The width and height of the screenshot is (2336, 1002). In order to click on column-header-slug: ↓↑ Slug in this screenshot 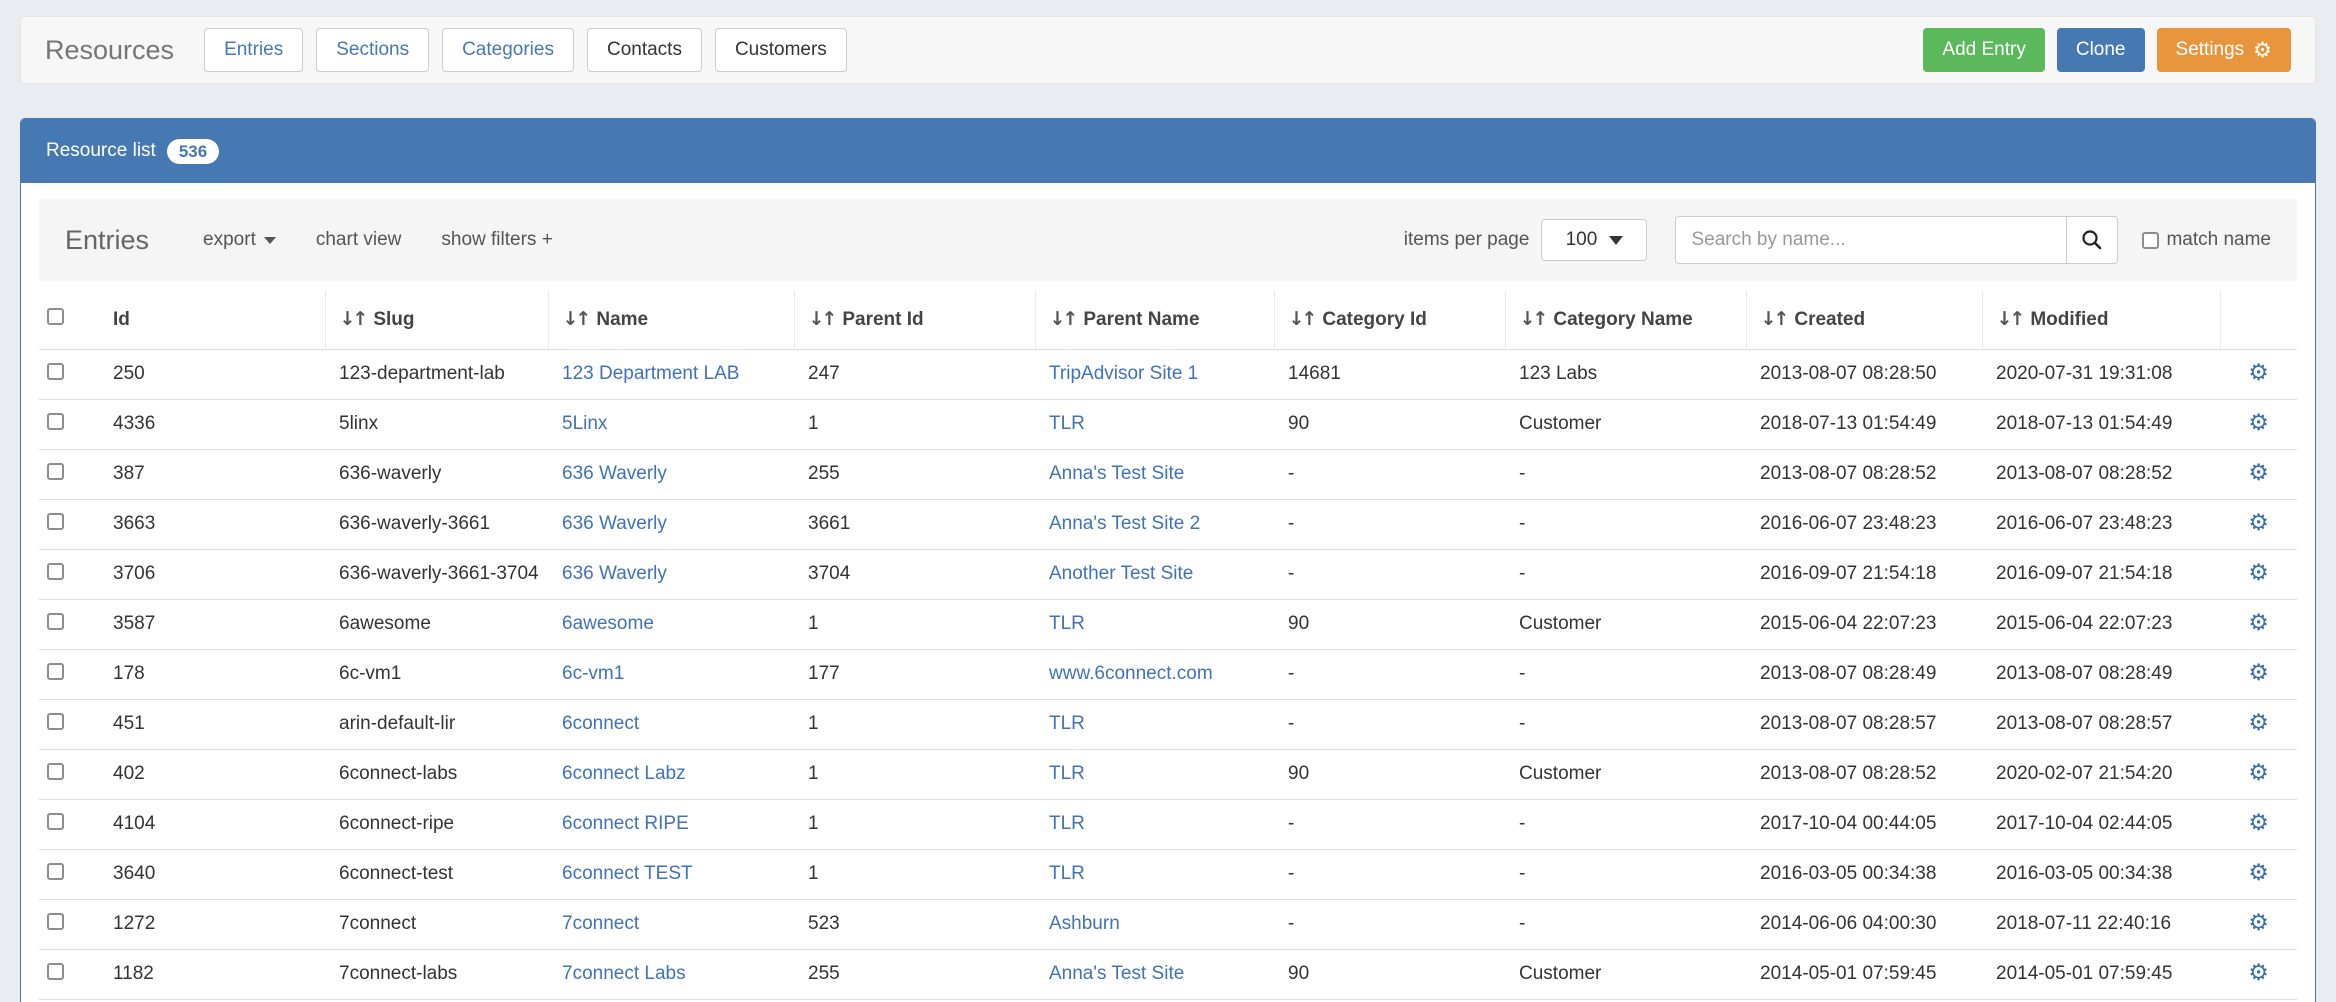, I will do `click(436, 320)`.